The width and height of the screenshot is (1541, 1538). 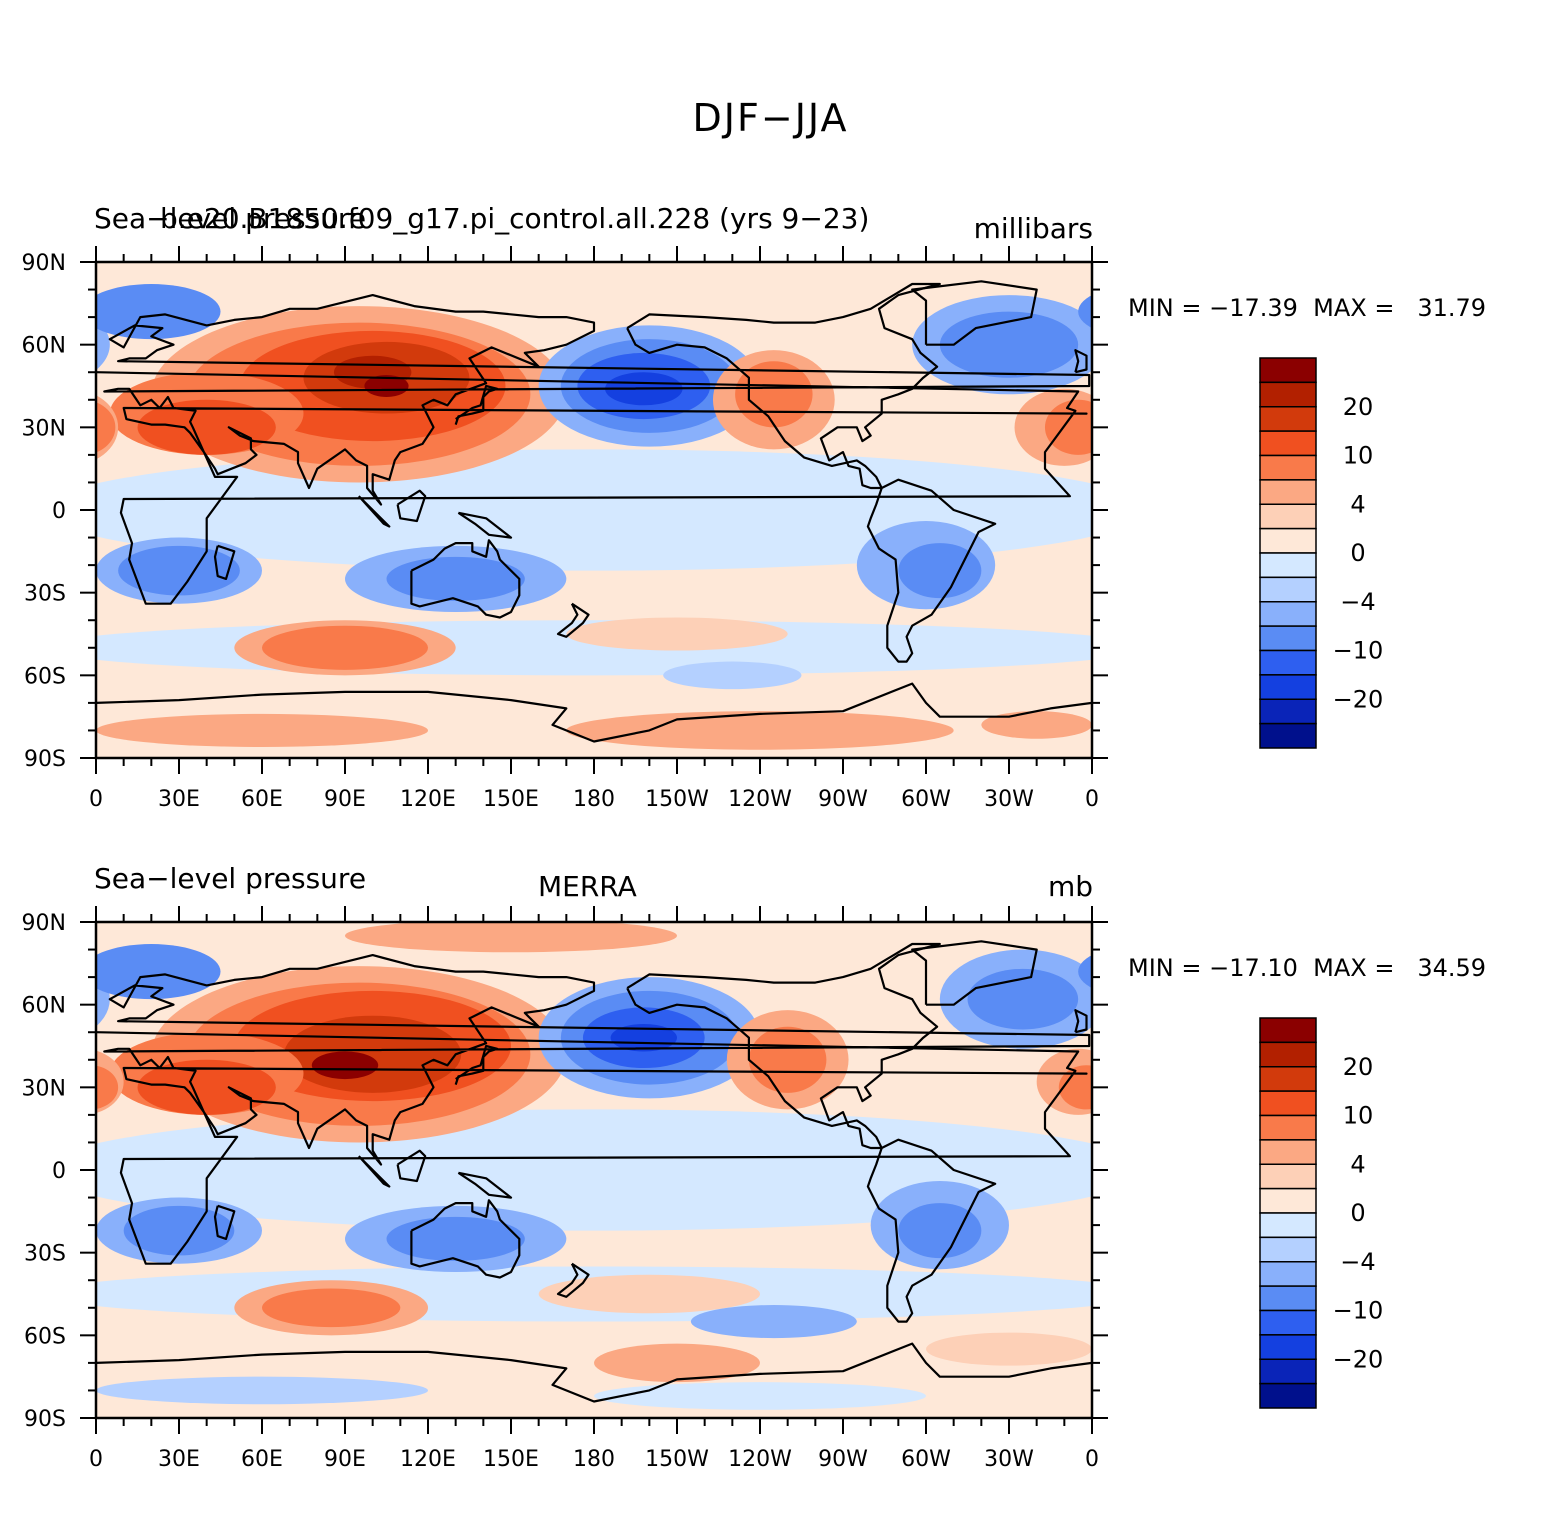 I want to click on lon-tick-label: 60W, so click(x=926, y=799).